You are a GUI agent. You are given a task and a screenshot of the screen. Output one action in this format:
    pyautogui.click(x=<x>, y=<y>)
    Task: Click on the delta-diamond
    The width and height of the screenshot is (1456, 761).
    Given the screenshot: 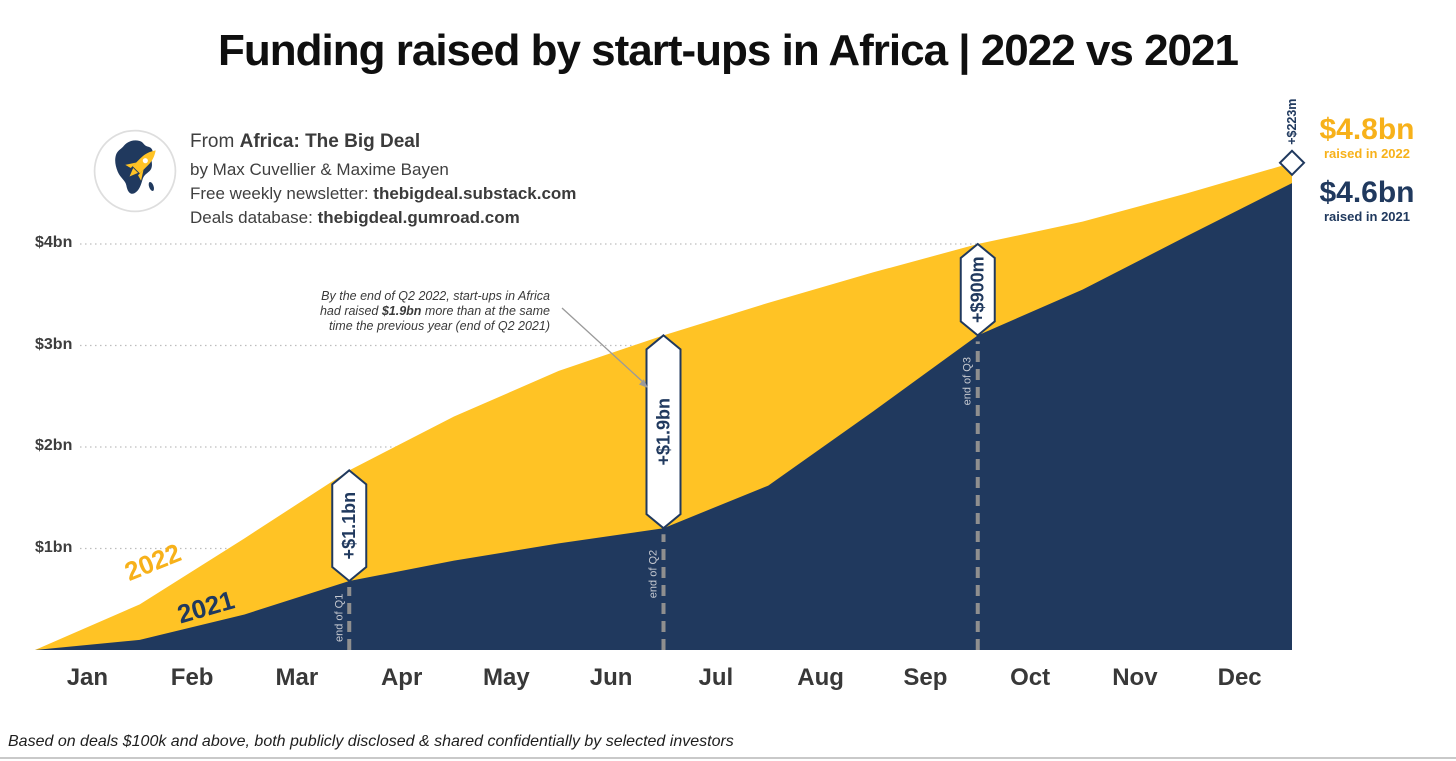 What is the action you would take?
    pyautogui.click(x=1292, y=163)
    